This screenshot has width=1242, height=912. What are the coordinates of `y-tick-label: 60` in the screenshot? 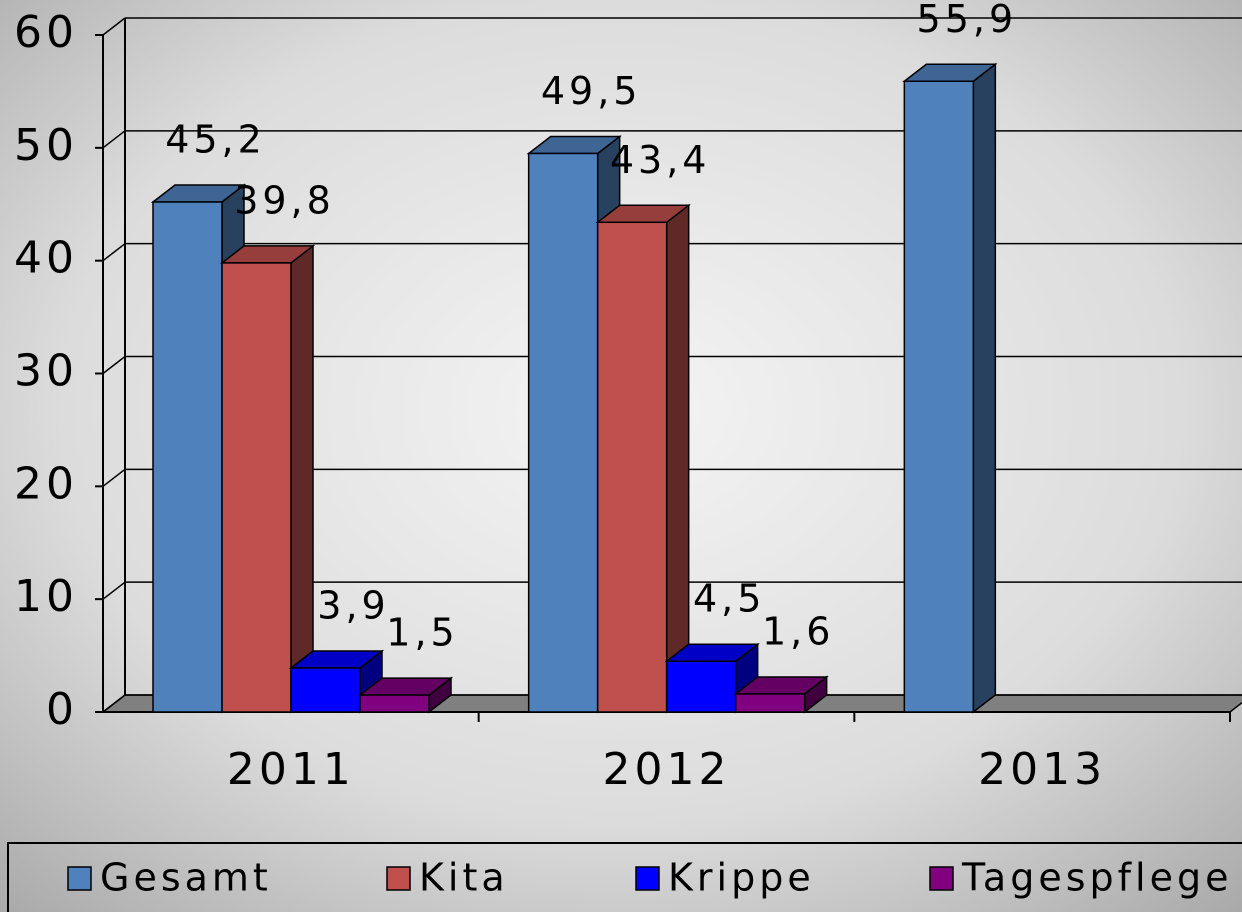 It's located at (46, 32).